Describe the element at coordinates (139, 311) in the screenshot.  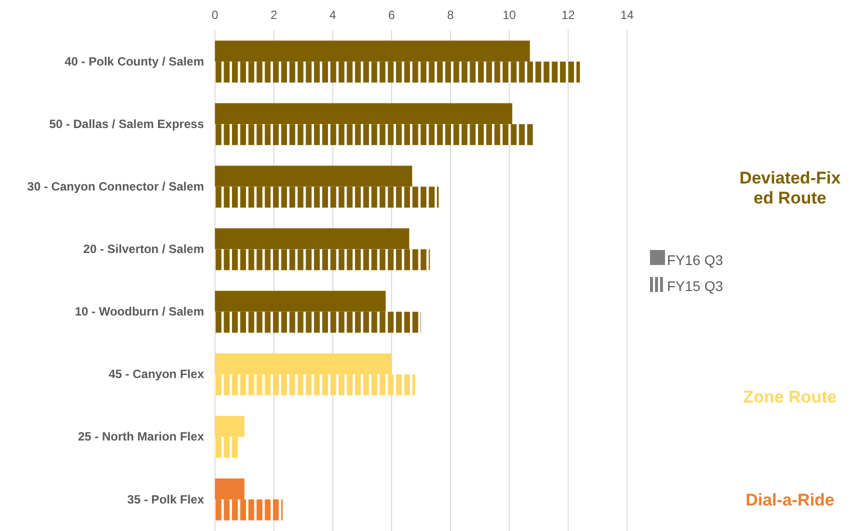
I see `y-tick-label: 10 - Woodburn / Salem` at that location.